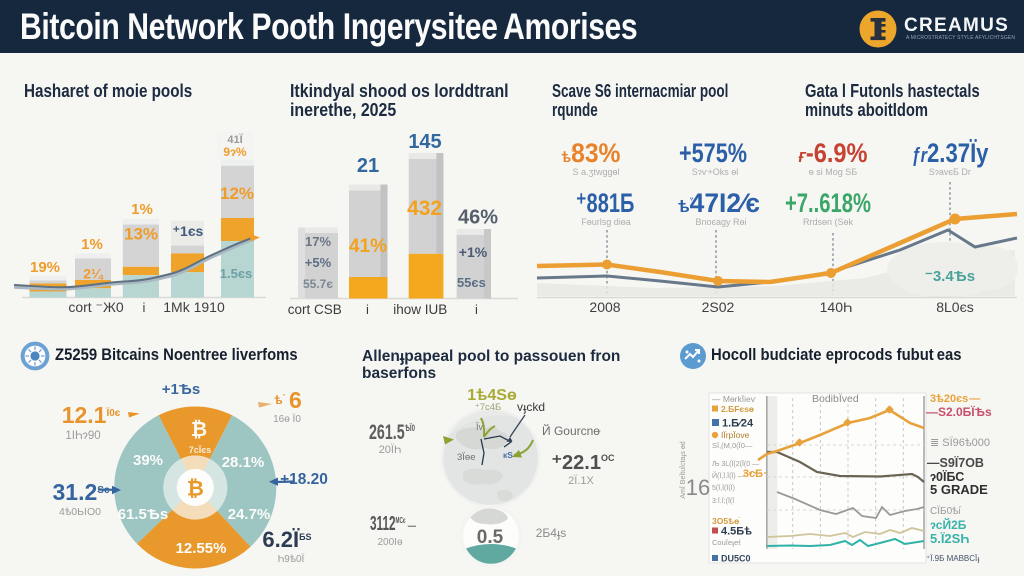 Image resolution: width=1024 pixels, height=576 pixels. I want to click on svg-text: 140Һ, so click(836, 307).